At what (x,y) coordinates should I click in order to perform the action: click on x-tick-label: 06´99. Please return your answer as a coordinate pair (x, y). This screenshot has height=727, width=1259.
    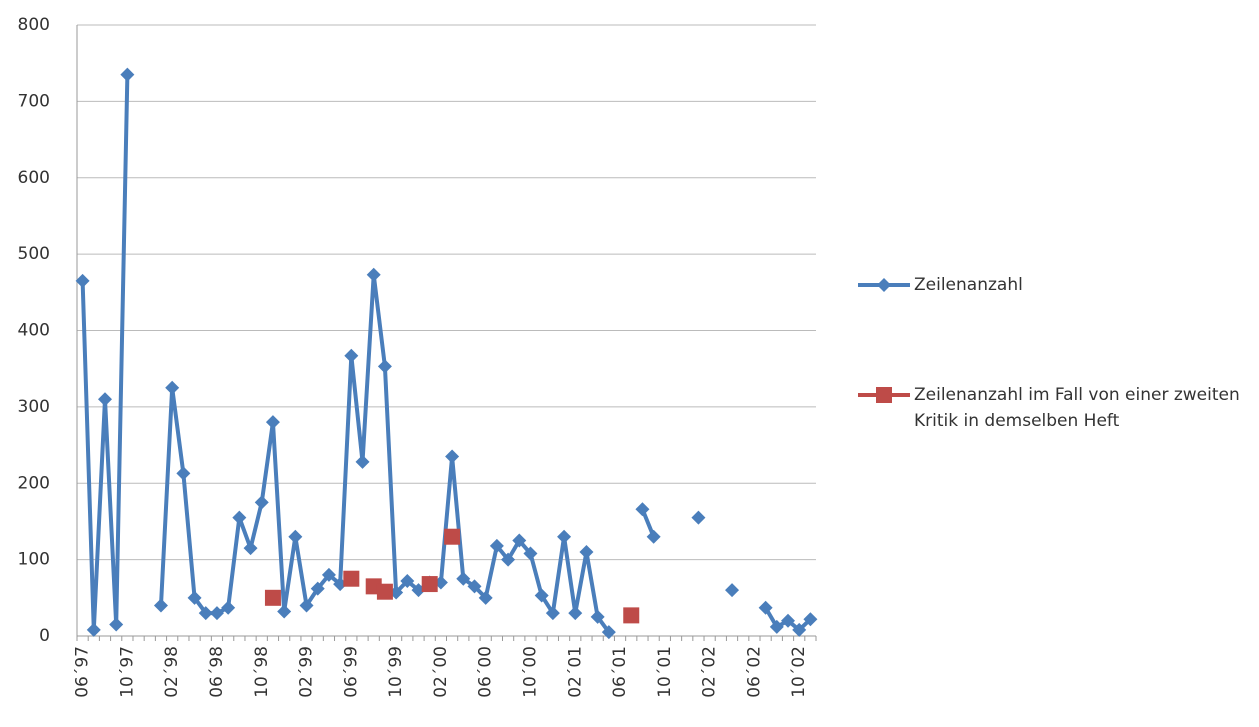
    Looking at the image, I should click on (351, 672).